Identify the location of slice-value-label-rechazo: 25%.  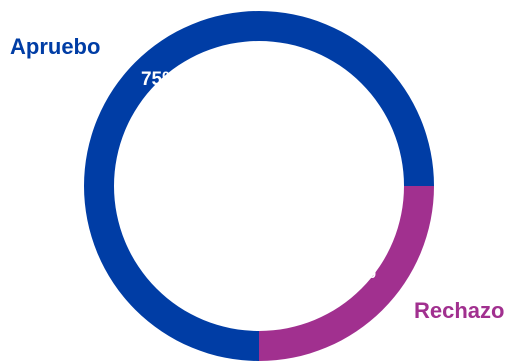
(357, 272).